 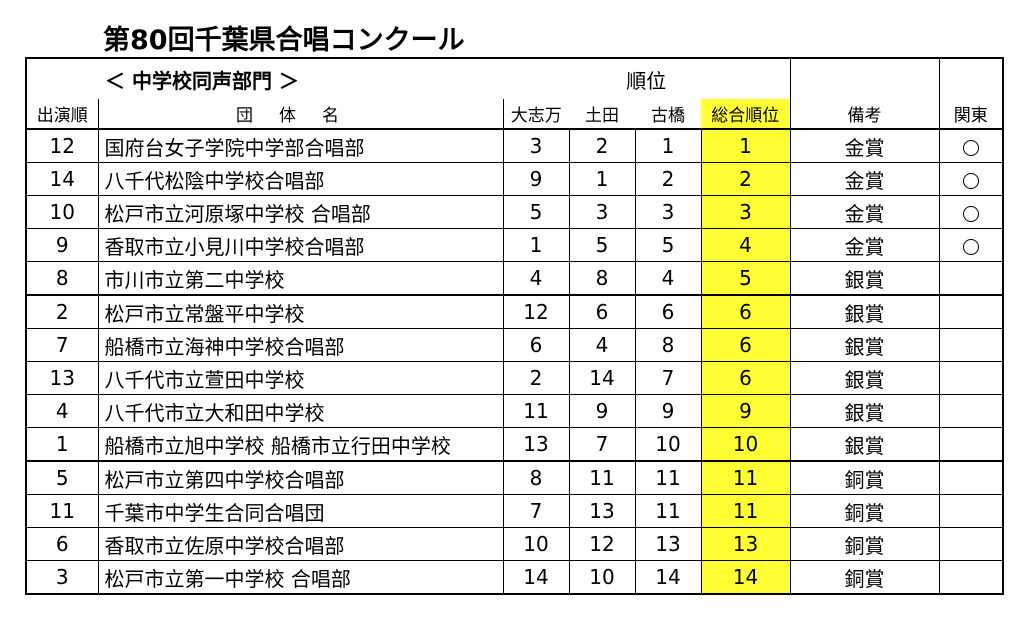 What do you see at coordinates (536, 179) in the screenshot?
I see `judge1-rank-cell: 9` at bounding box center [536, 179].